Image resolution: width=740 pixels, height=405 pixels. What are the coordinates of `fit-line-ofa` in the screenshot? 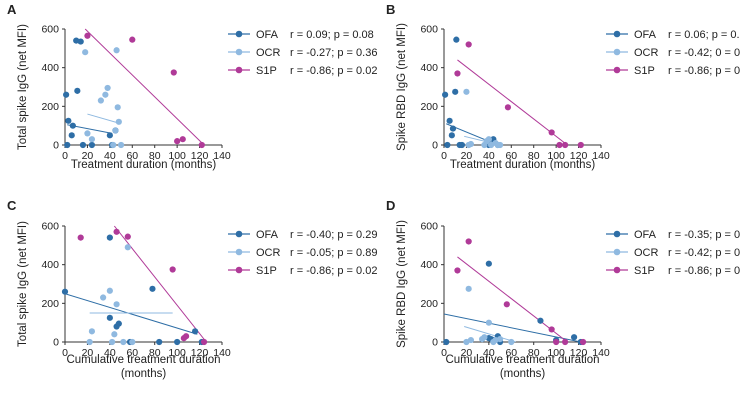 It's located at (131, 314).